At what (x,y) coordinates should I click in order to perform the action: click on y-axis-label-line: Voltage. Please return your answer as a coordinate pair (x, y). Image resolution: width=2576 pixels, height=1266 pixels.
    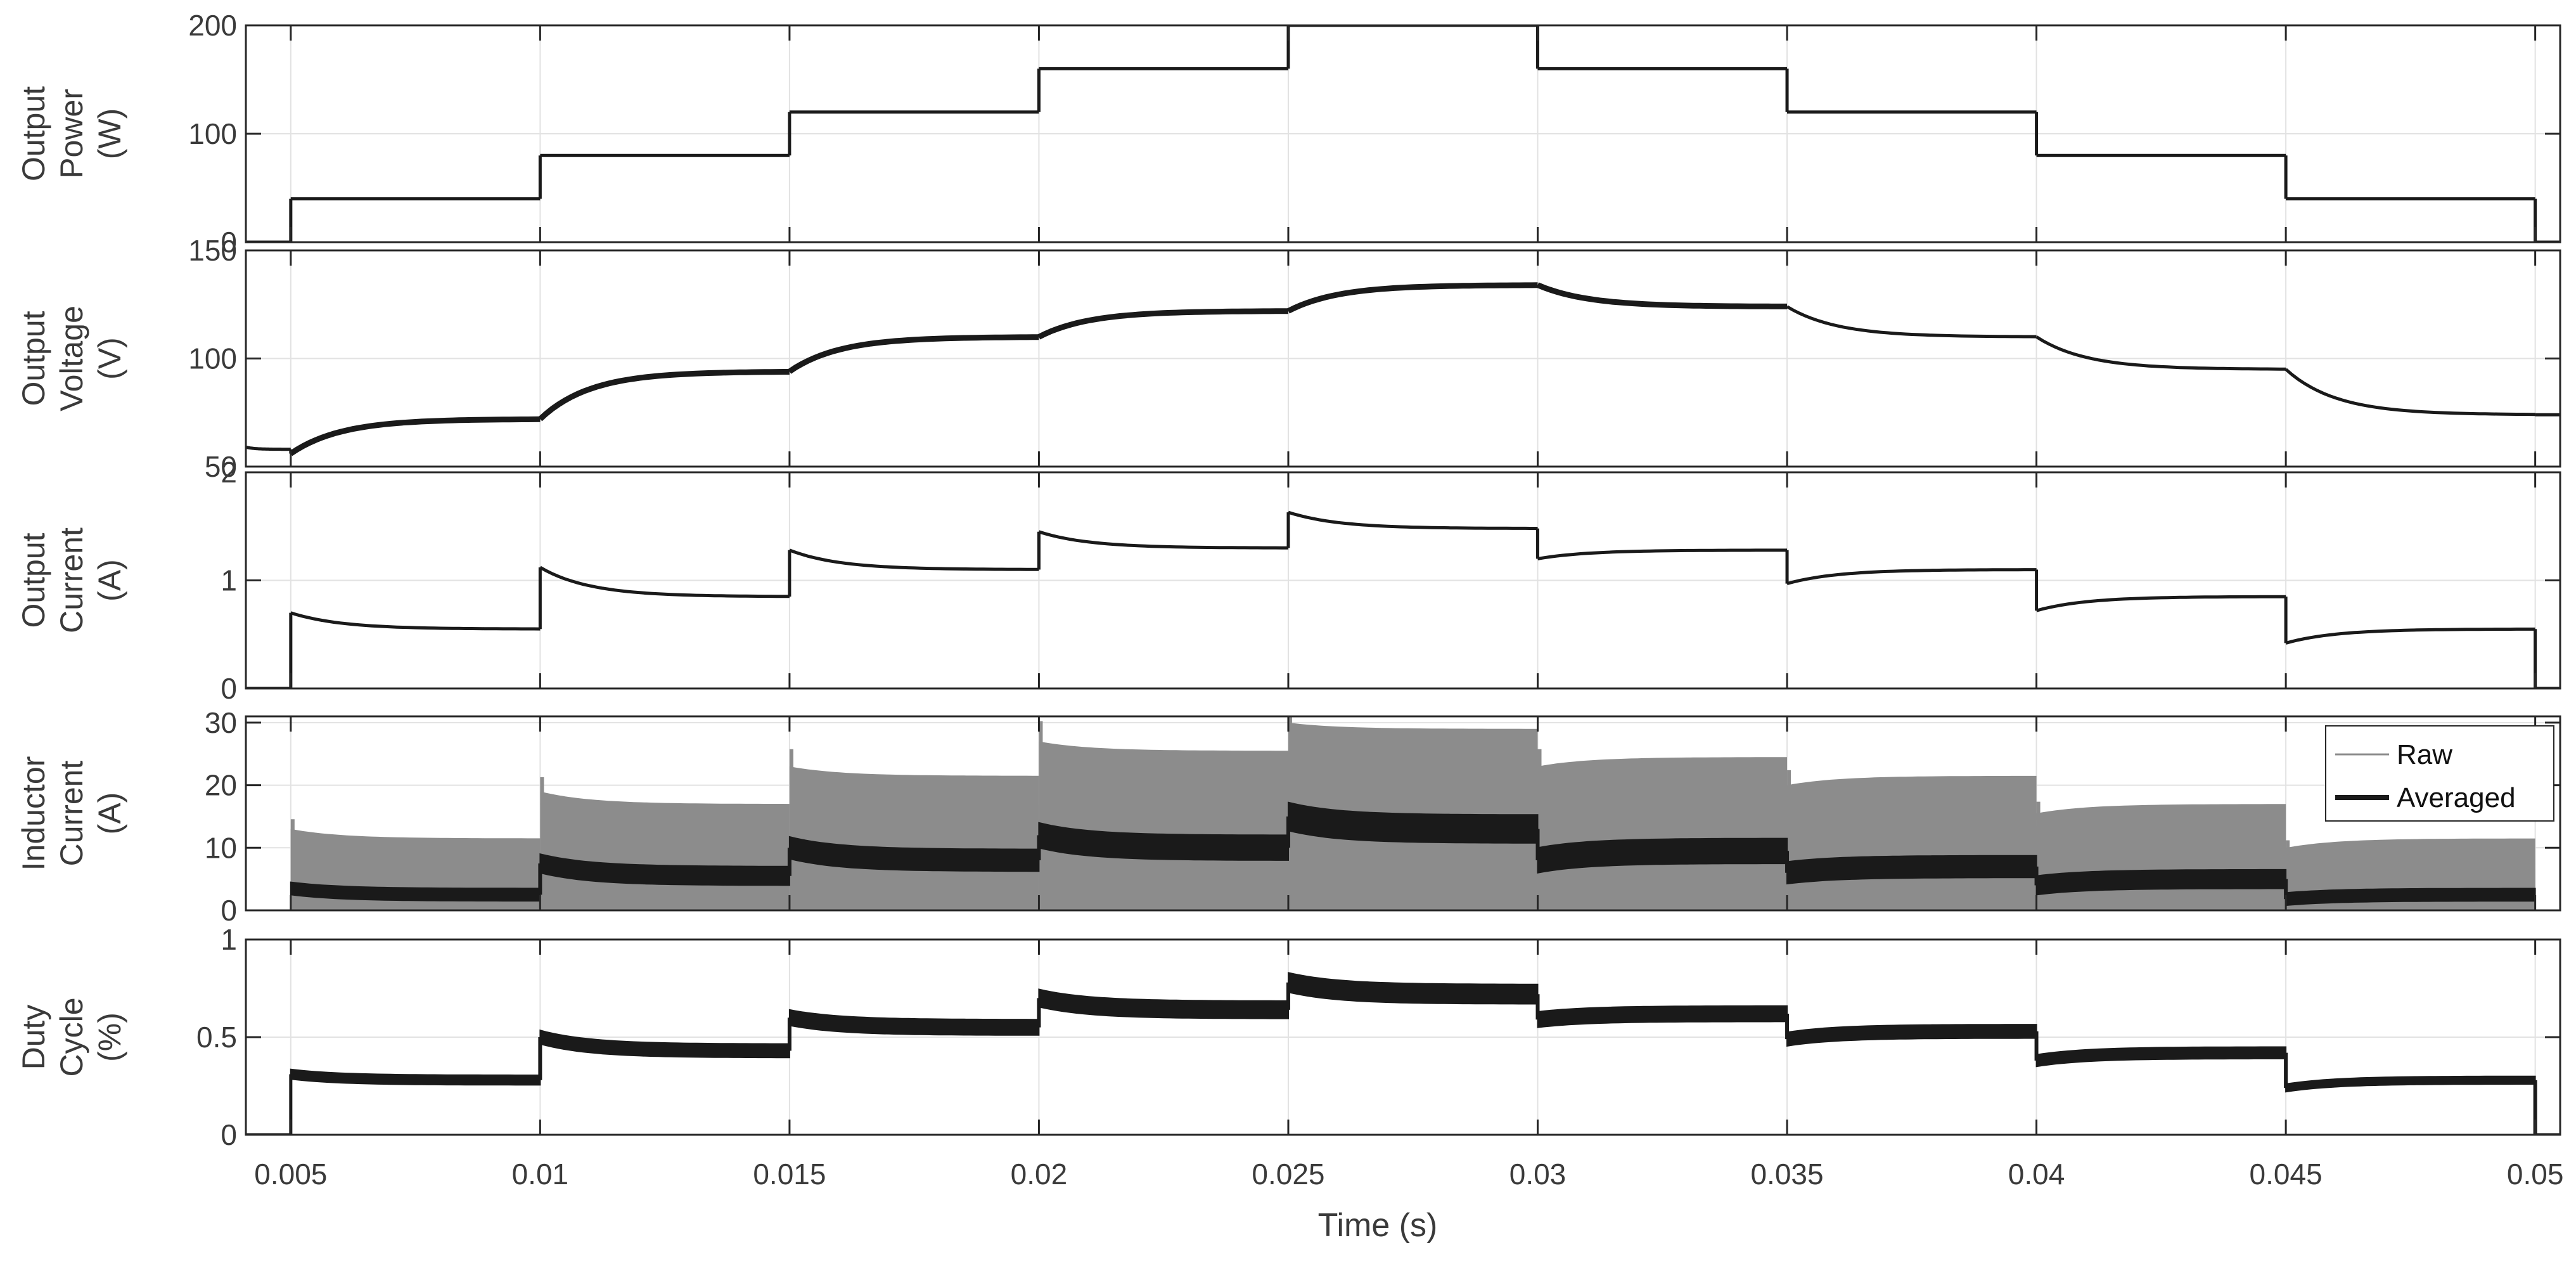
    Looking at the image, I should click on (71, 358).